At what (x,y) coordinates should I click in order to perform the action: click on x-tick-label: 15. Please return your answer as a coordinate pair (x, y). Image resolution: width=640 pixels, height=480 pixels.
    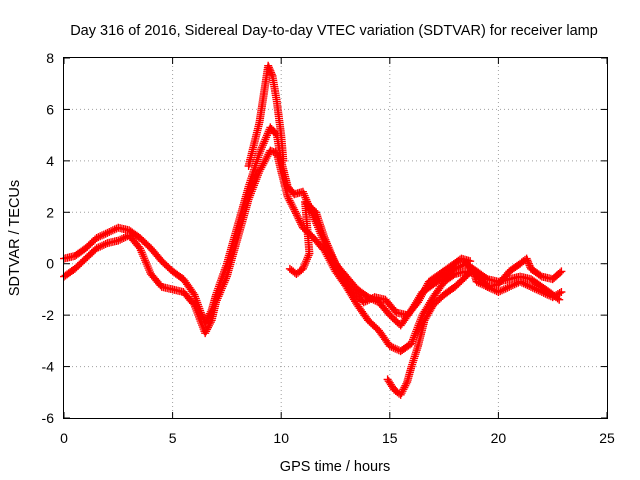
    Looking at the image, I should click on (390, 438).